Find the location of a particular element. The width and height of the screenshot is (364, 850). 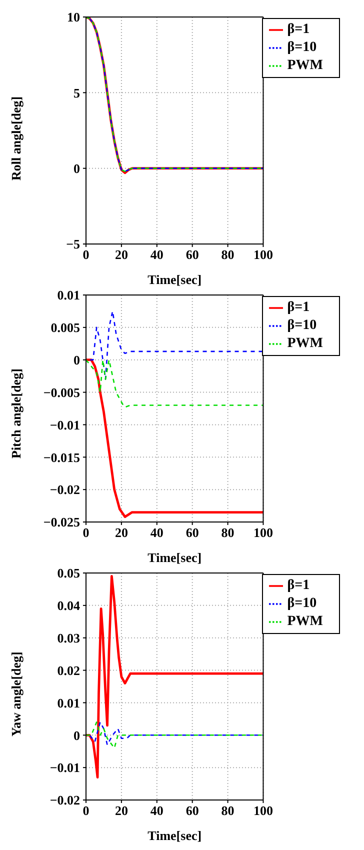

y-tick-label: 0.04 is located at coordinates (68, 606).